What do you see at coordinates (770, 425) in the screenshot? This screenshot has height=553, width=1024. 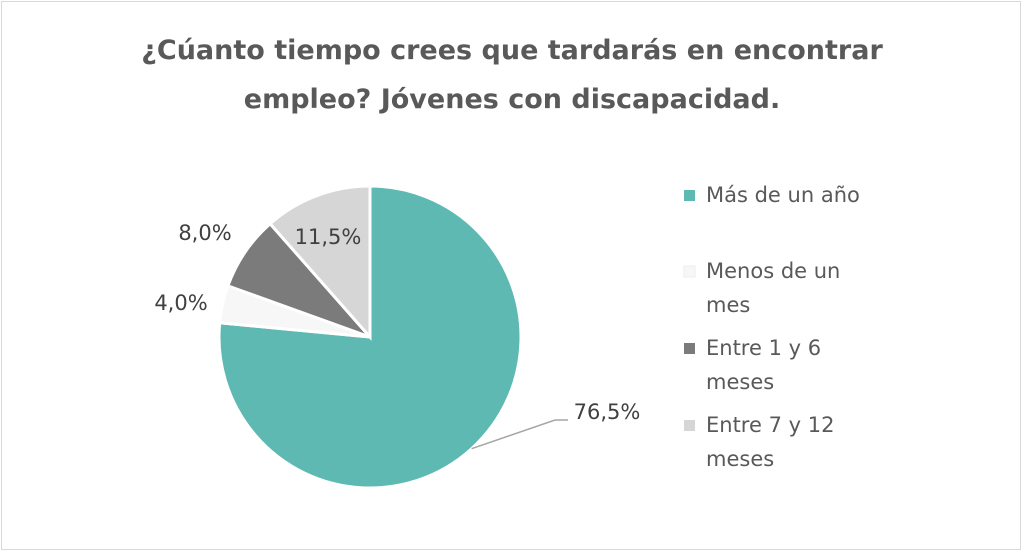 I see `legend-label: Entre 7 y 12` at bounding box center [770, 425].